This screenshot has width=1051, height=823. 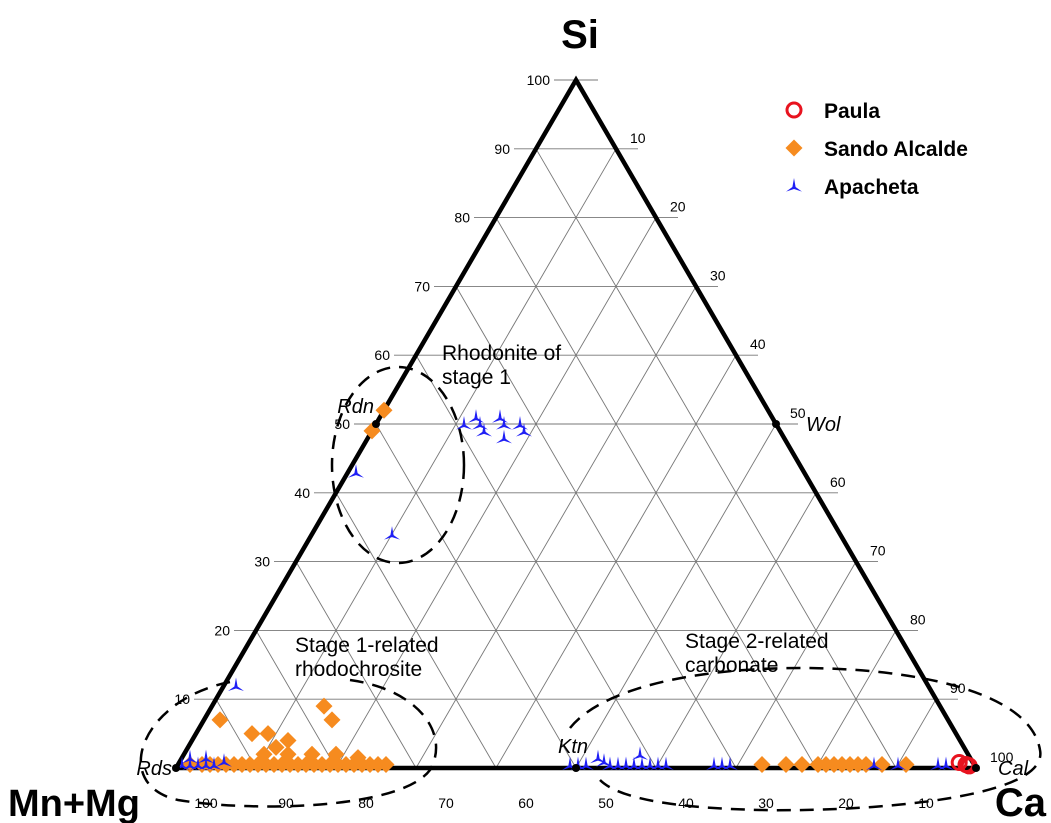 What do you see at coordinates (852, 111) in the screenshot?
I see `legend-entry: Paula` at bounding box center [852, 111].